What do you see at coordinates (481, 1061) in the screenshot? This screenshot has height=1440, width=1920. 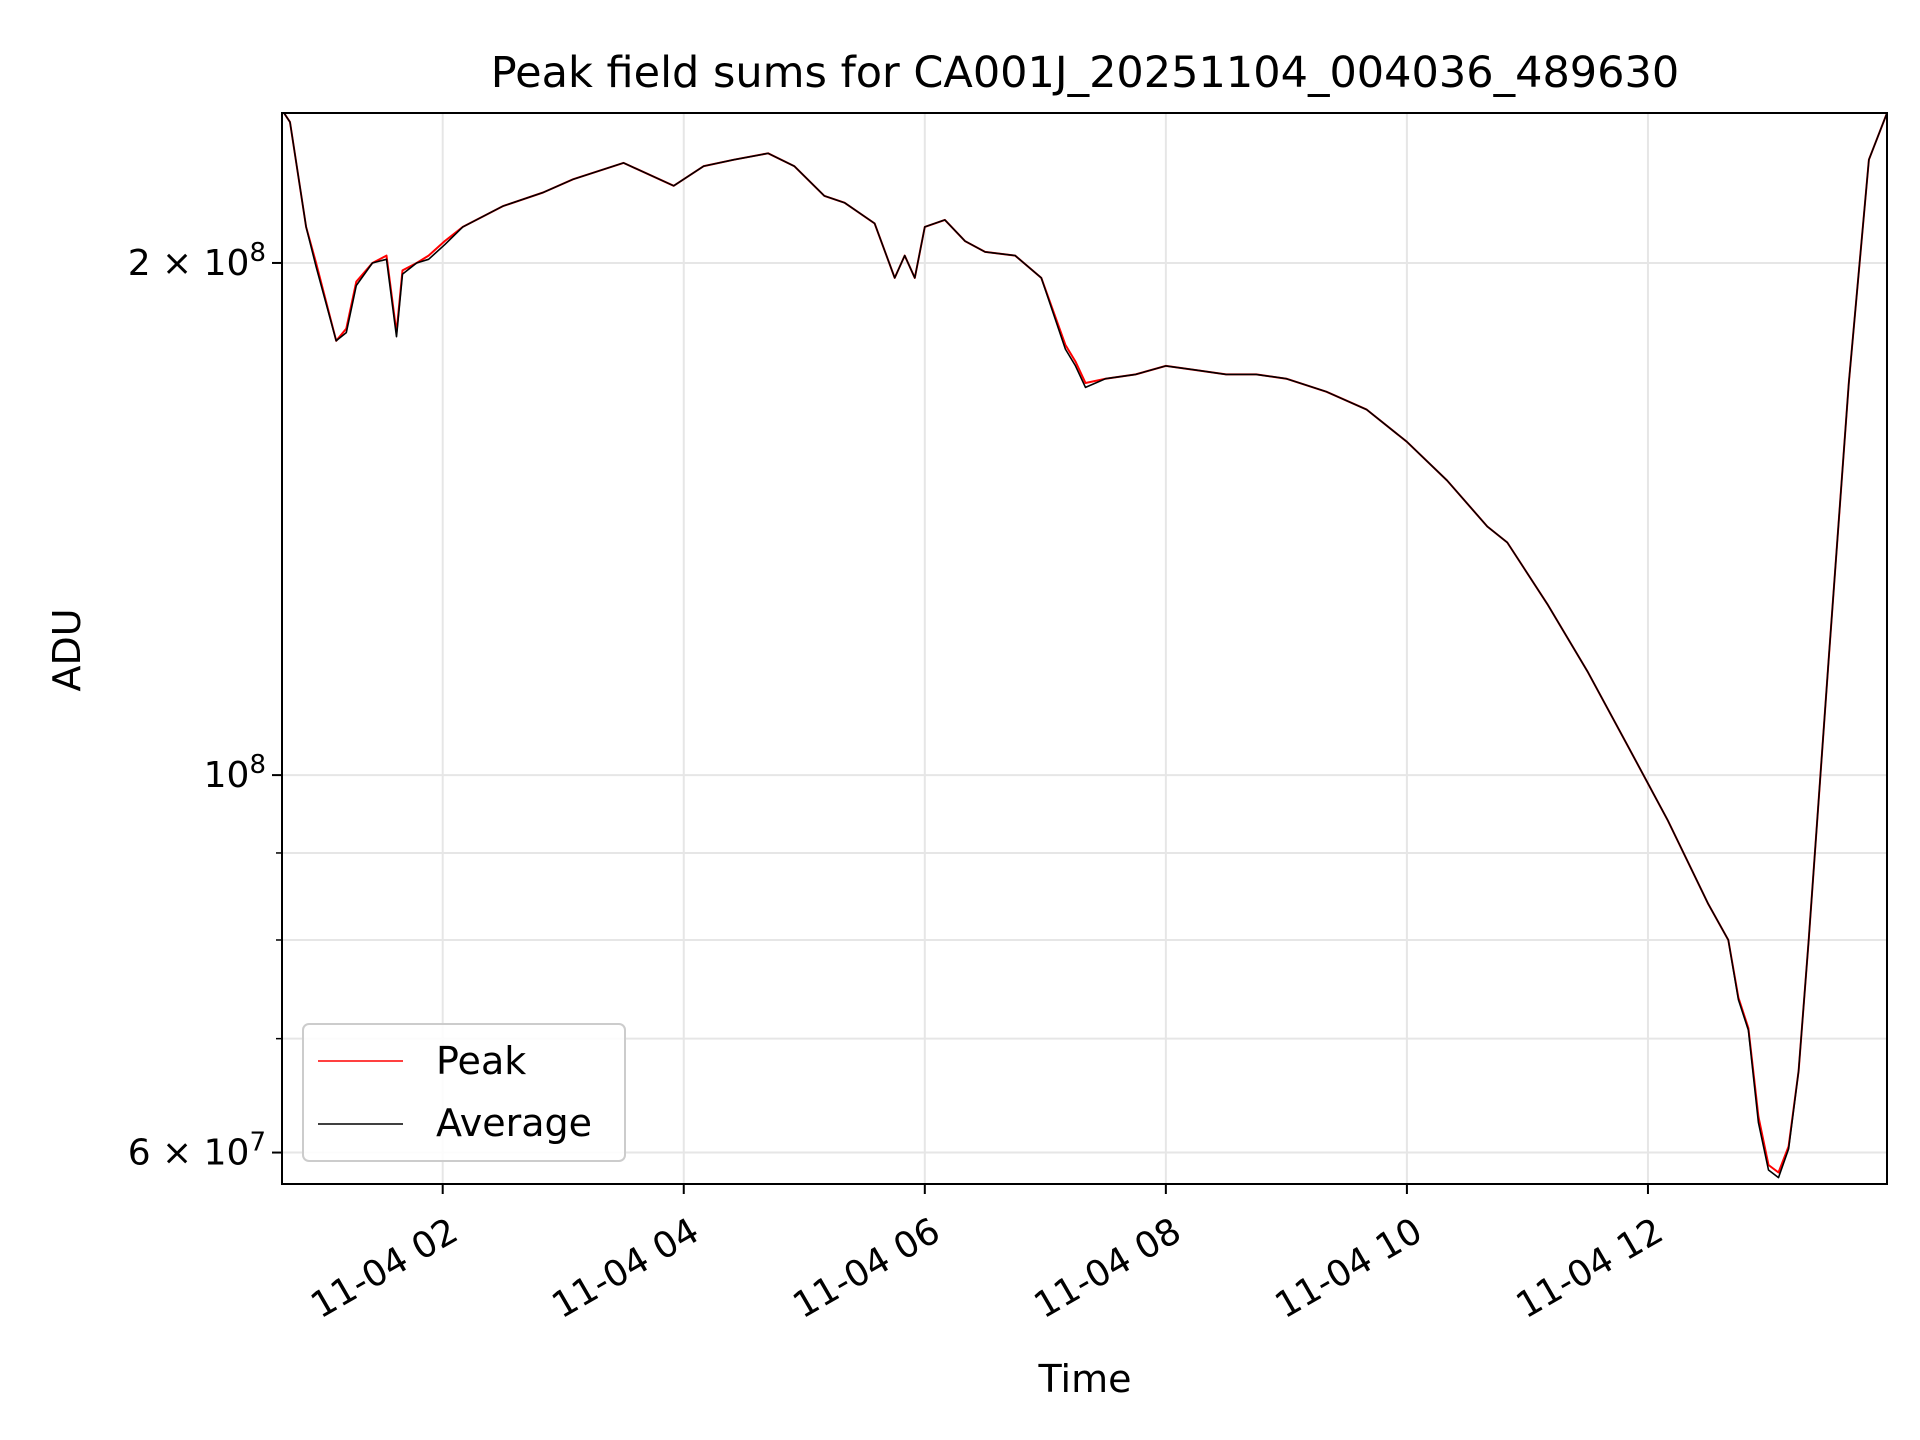 I see `legend-label-peak: Peak` at bounding box center [481, 1061].